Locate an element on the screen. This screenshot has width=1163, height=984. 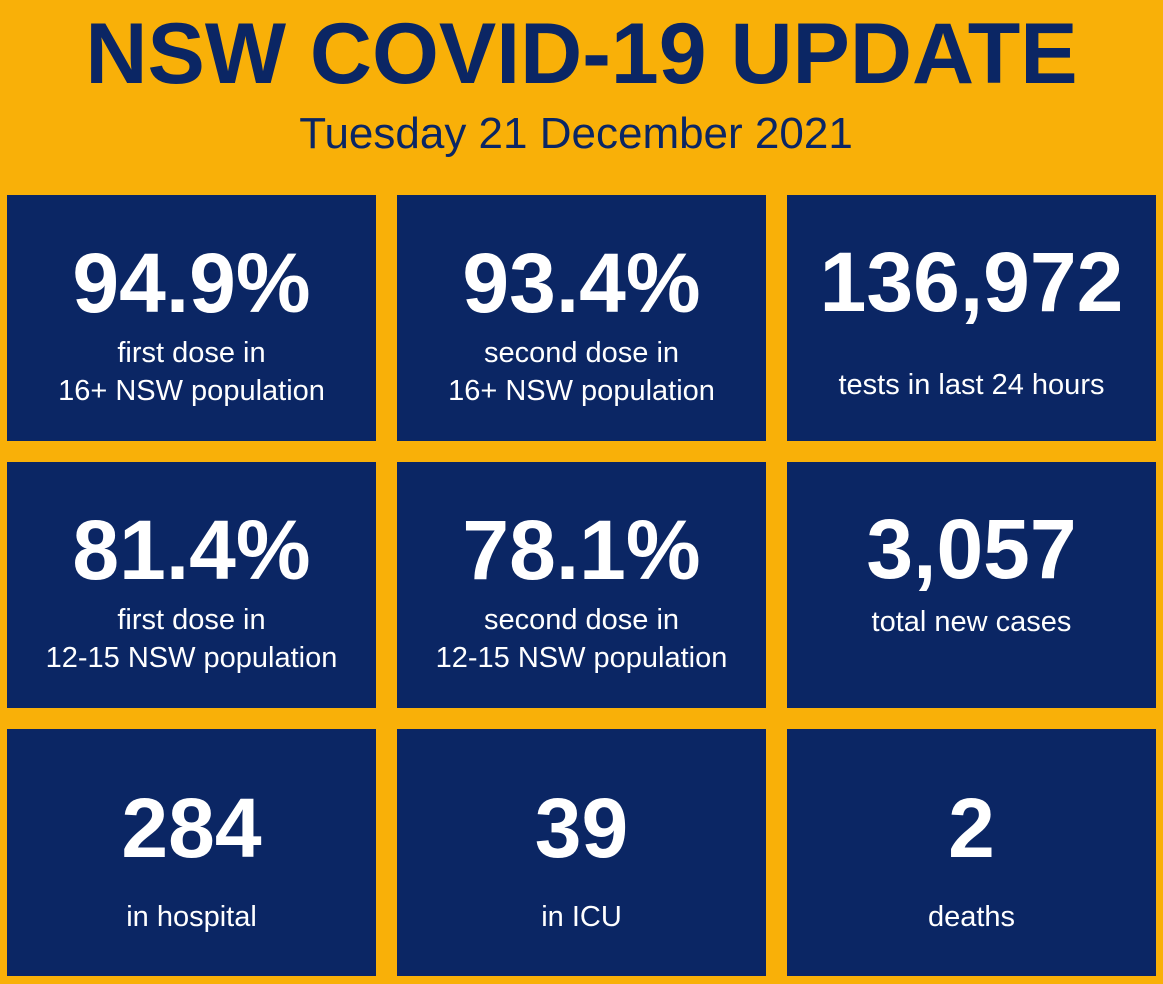
stat-tile-first-dose-12-15: 81.4% first dose in 12-15 NSW population is located at coordinates (191, 585).